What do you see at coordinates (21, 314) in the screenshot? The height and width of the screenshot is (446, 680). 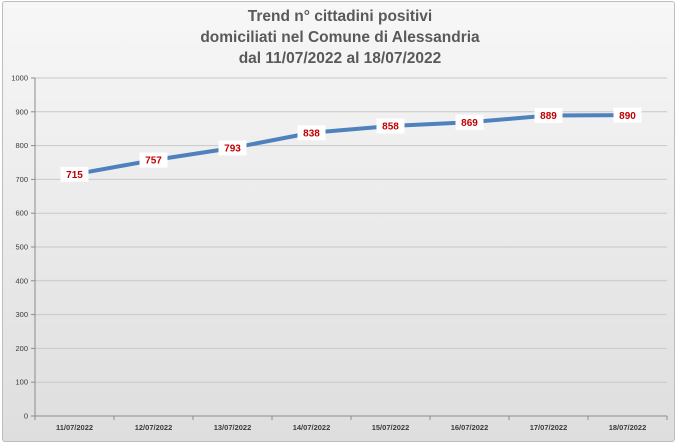 I see `y-tick-label: 300` at bounding box center [21, 314].